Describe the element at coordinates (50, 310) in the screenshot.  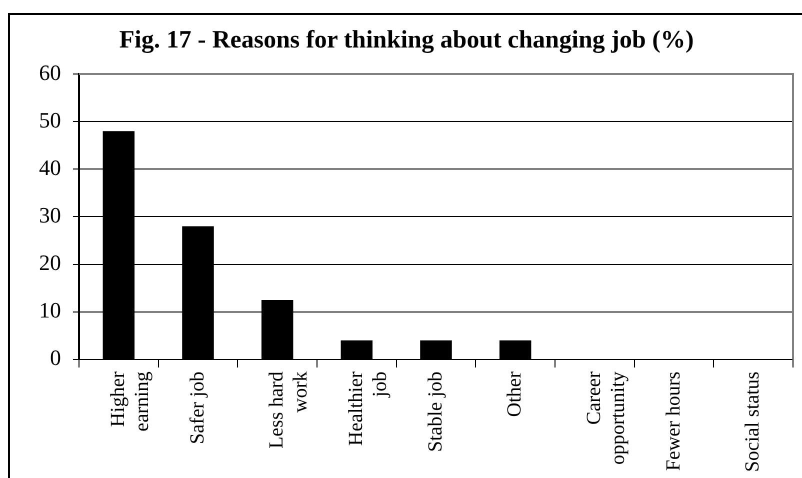
I see `y-tick-label: 10` at that location.